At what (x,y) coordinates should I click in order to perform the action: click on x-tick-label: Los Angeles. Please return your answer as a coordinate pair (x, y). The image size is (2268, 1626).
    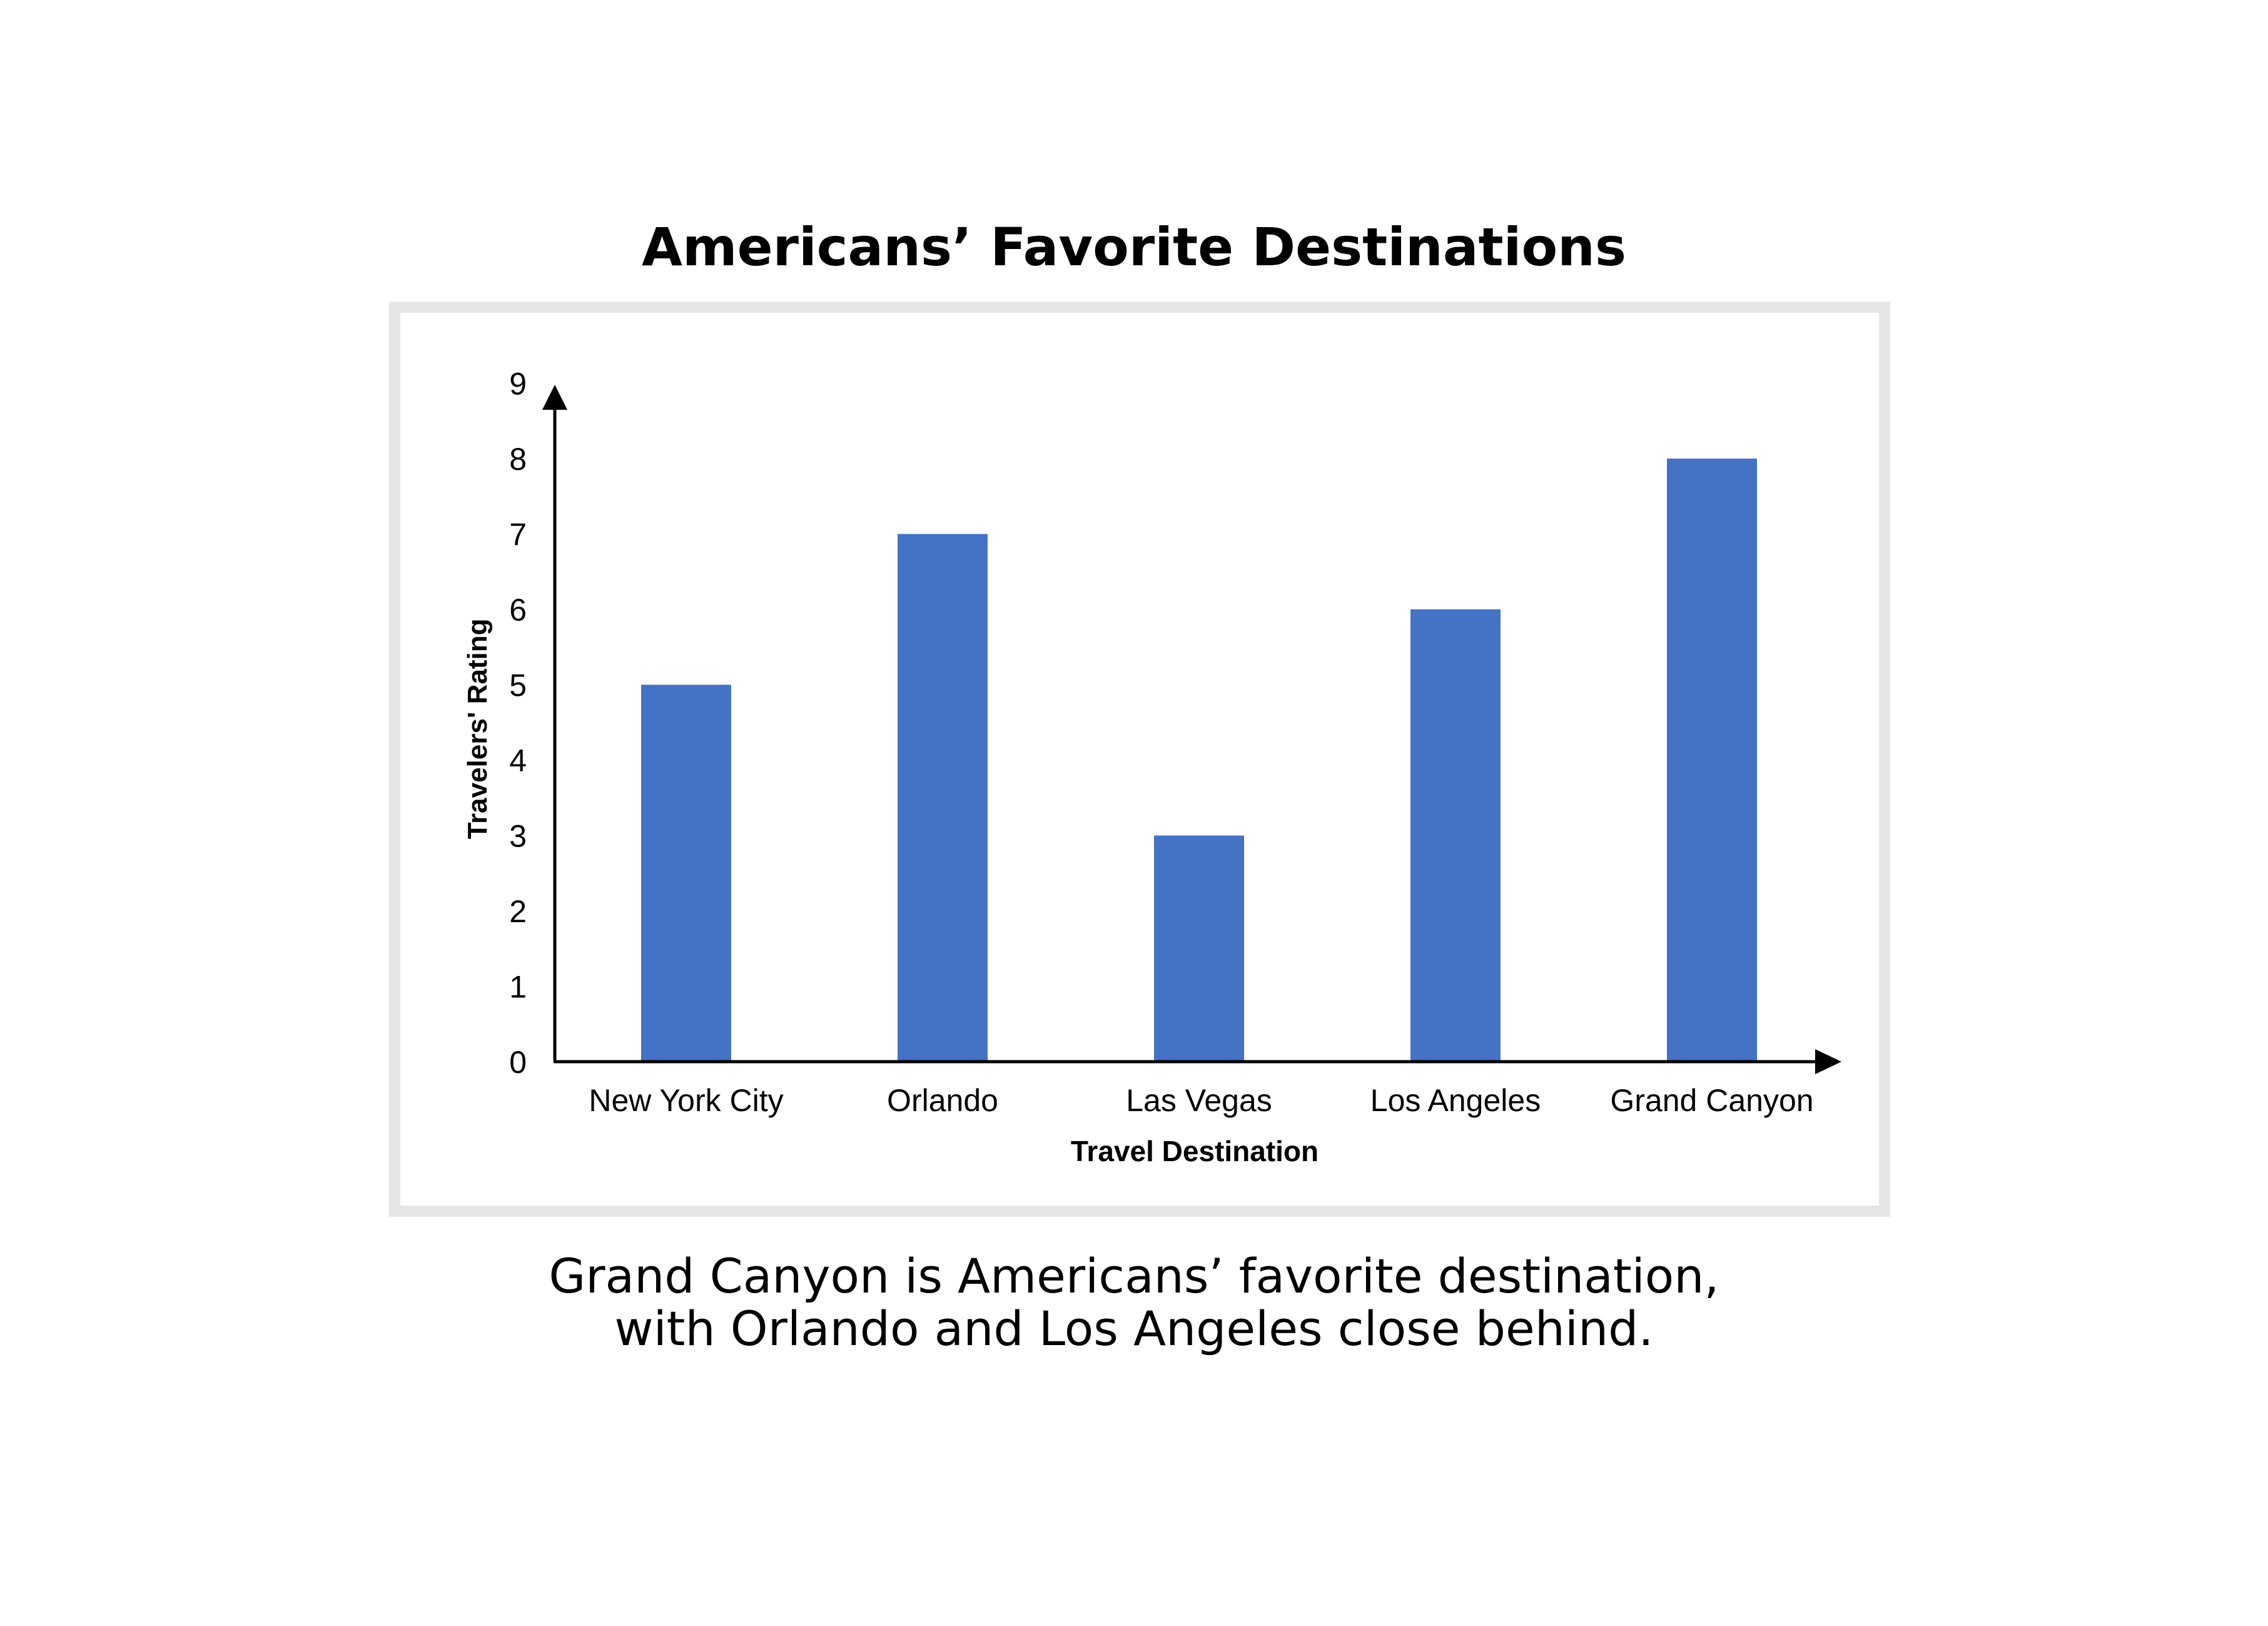
    Looking at the image, I should click on (1455, 1100).